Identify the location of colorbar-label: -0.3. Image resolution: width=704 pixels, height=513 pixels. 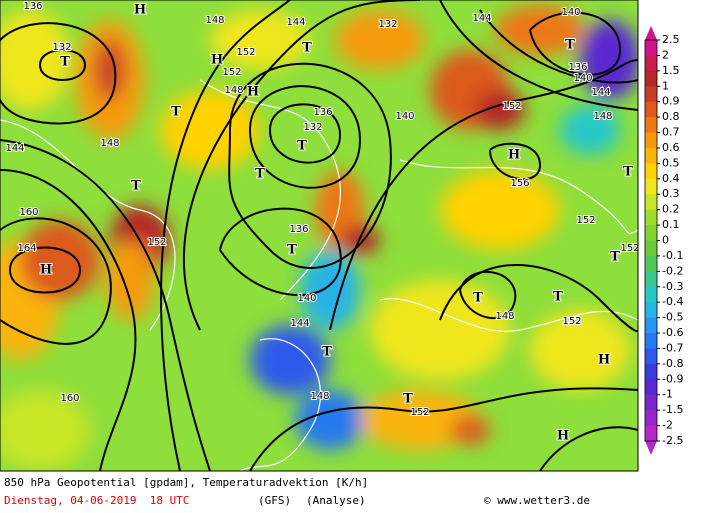
(672, 286).